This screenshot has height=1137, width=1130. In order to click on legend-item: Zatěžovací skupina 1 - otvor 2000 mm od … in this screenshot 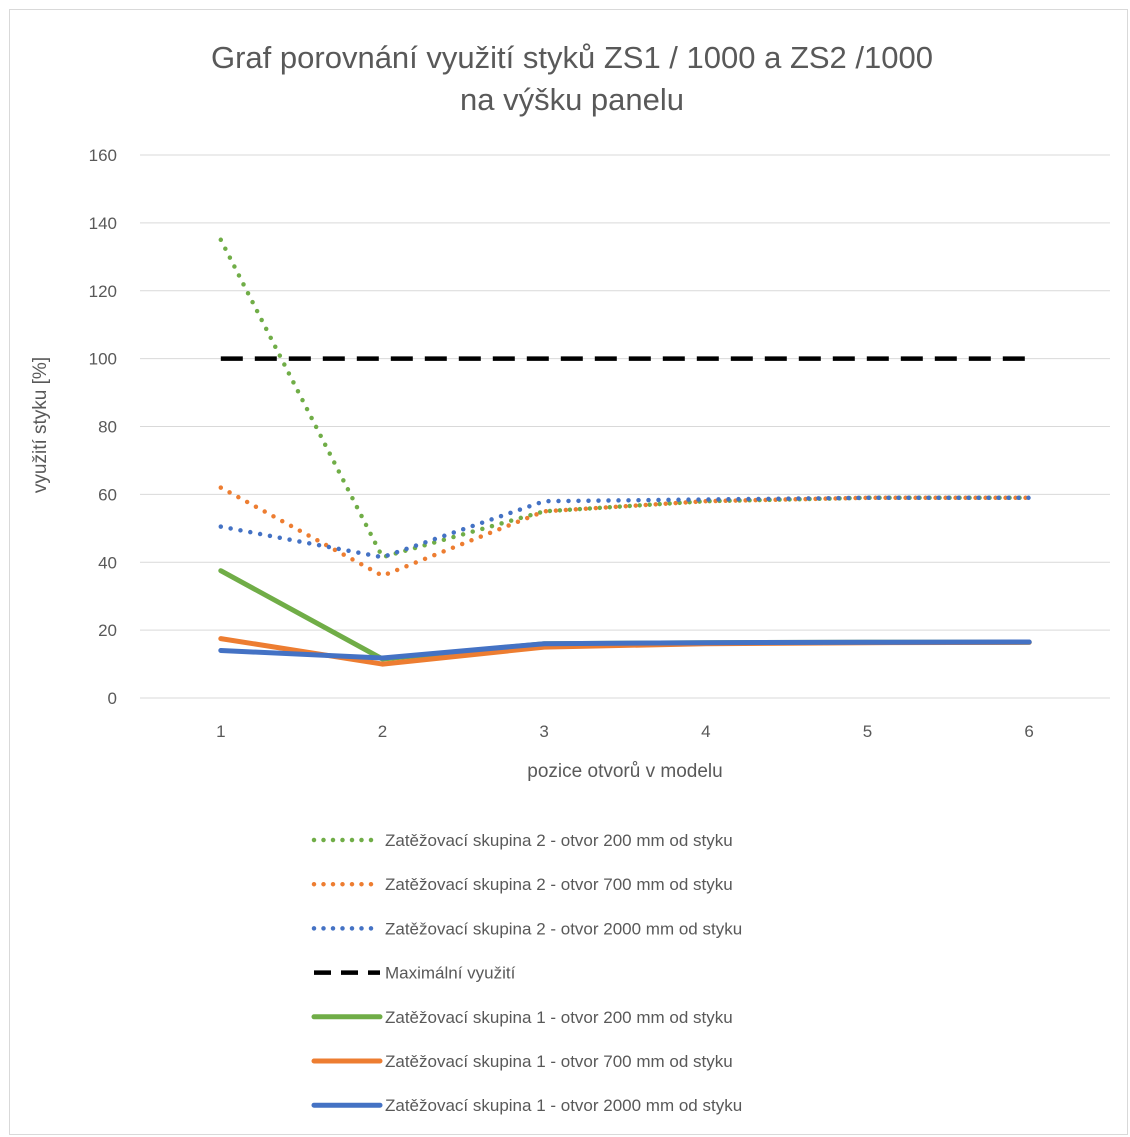, I will do `click(526, 1105)`.